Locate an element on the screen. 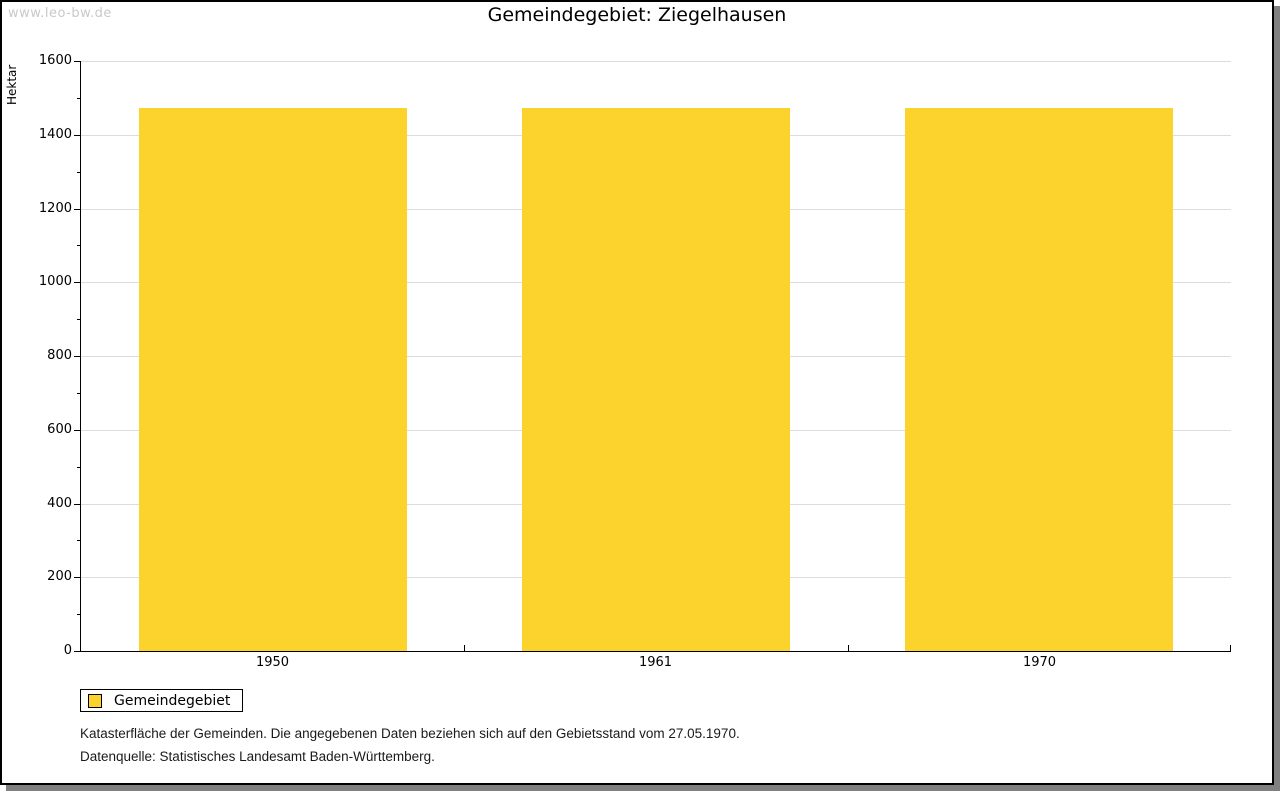 This screenshot has width=1280, height=791. gridline is located at coordinates (656, 61).